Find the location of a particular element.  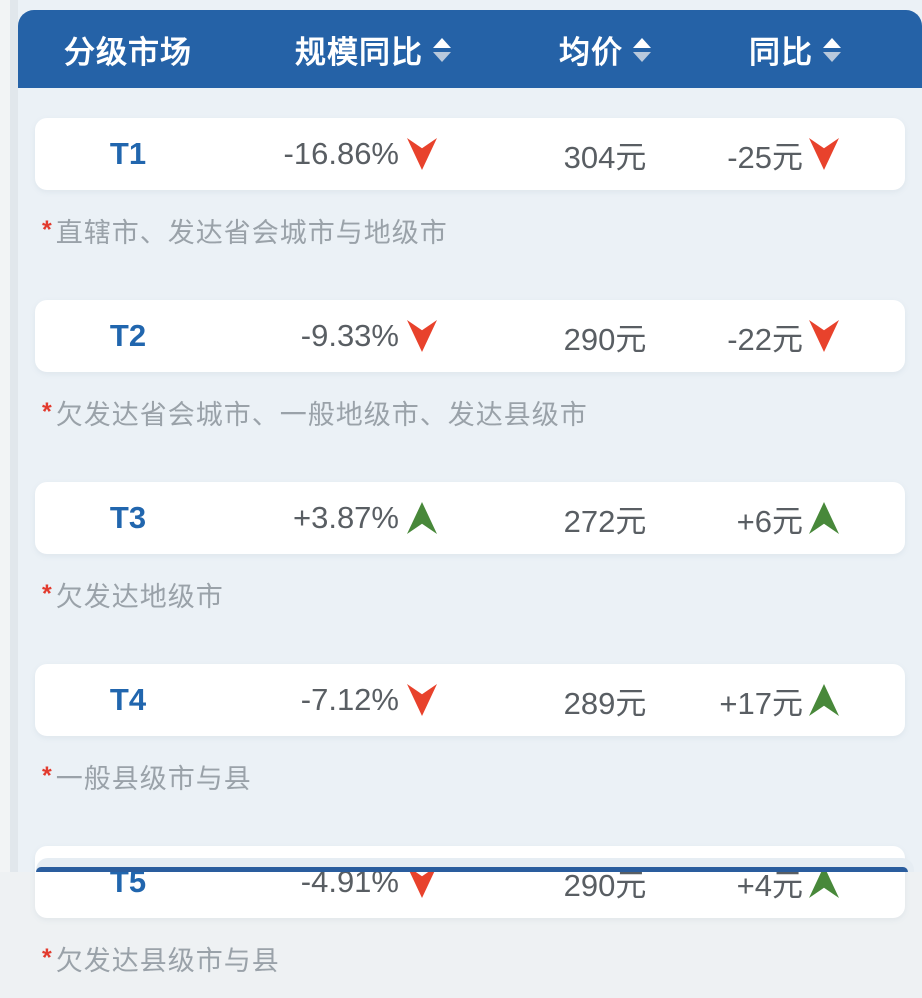

price-yoy-value: +17元 is located at coordinates (761, 703).